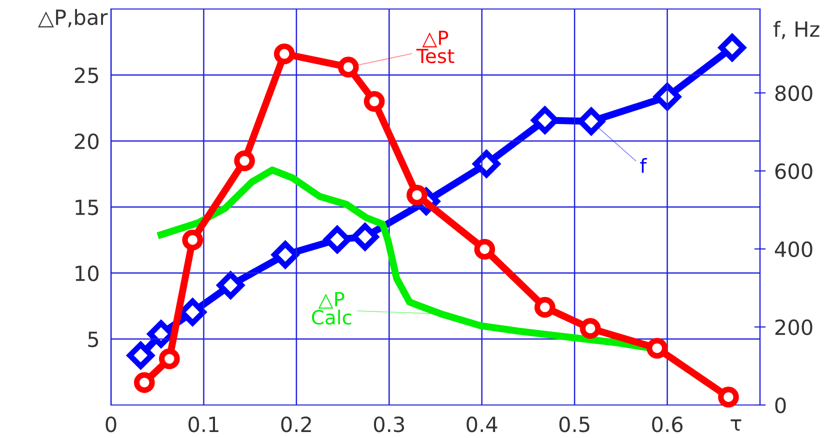  What do you see at coordinates (793, 171) in the screenshot?
I see `y2-tick-label: 600` at bounding box center [793, 171].